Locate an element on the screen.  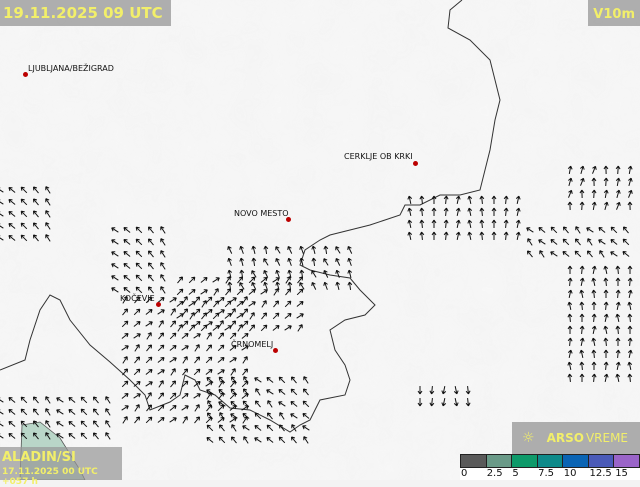
arso-logo: ☼ ARSO VREME is located at coordinates (576, 438).